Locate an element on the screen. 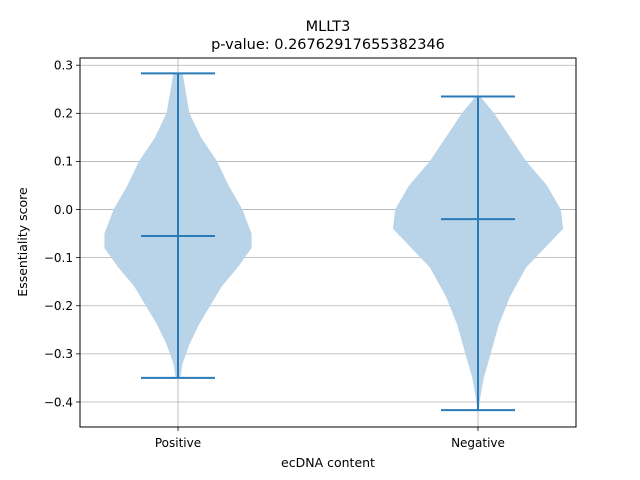  y-tick-label: −0.1 is located at coordinates (58, 258).